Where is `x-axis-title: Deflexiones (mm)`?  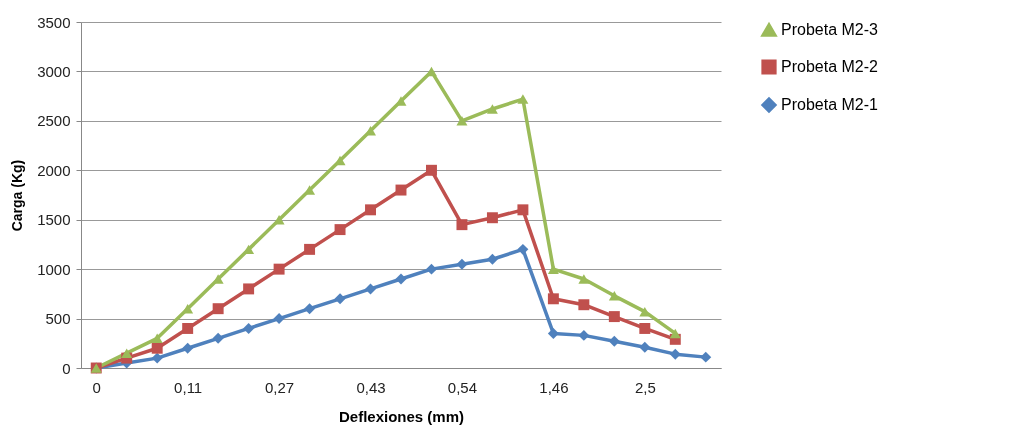
x-axis-title: Deflexiones (mm) is located at coordinates (401, 416).